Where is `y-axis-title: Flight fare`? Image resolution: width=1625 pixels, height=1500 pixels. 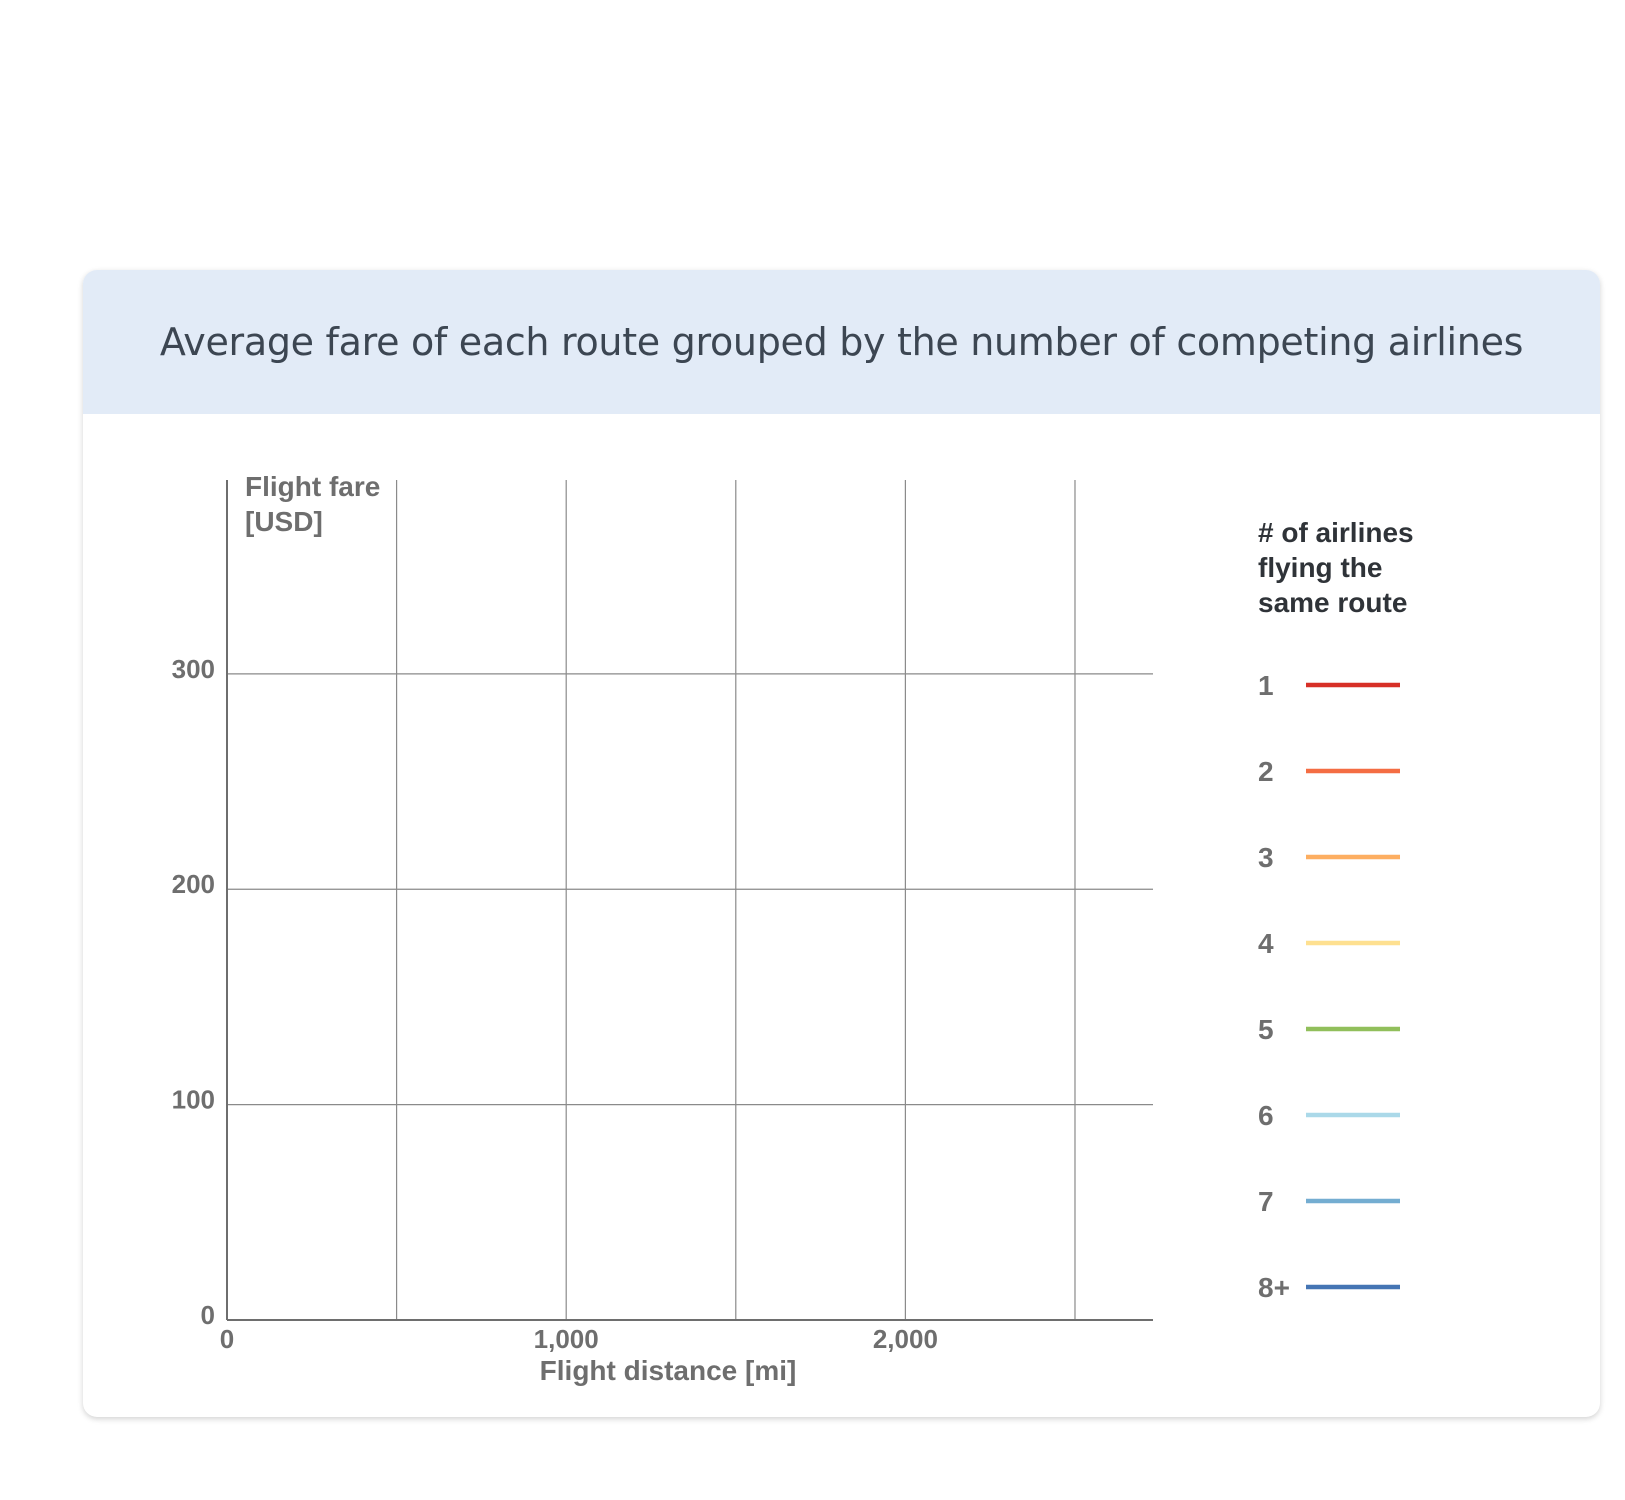 y-axis-title: Flight fare is located at coordinates (312, 486).